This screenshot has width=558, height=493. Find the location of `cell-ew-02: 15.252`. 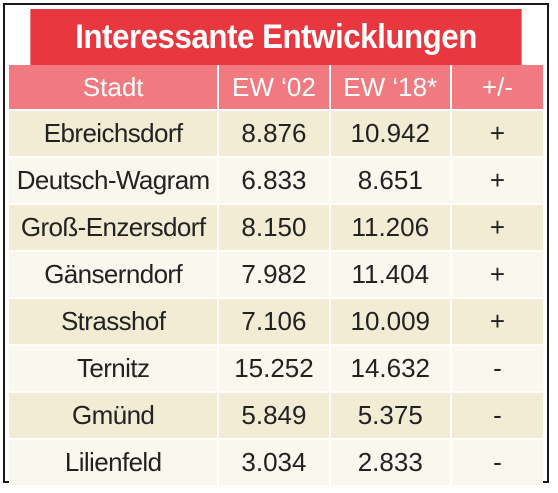

cell-ew-02: 15.252 is located at coordinates (273, 367).